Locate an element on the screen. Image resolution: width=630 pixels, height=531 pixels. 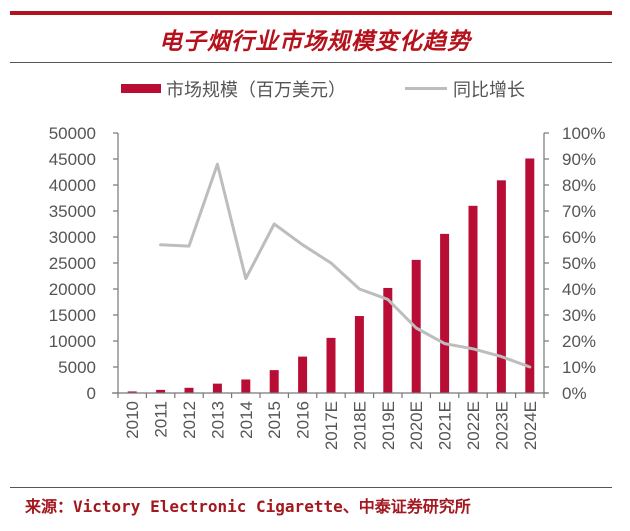
legend-line-swatch is located at coordinates (426, 88).